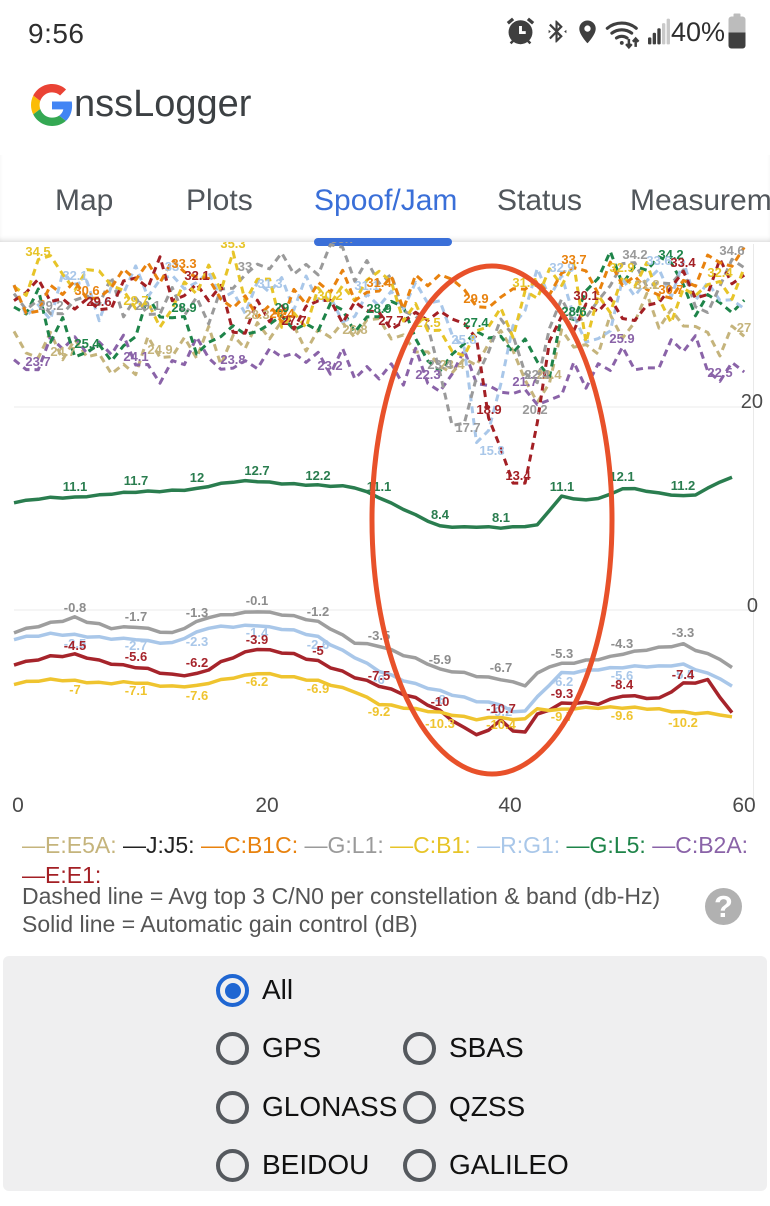 The height and width of the screenshot is (1206, 770). Describe the element at coordinates (196, 275) in the screenshot. I see `svg-text: 32.1` at that location.